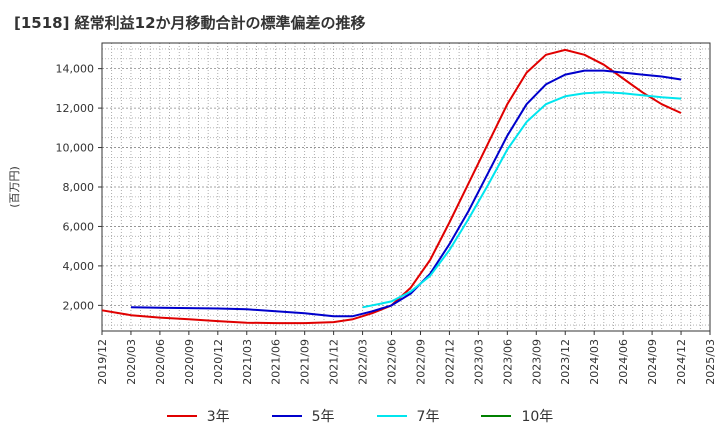 The width and height of the screenshot is (720, 440). Describe the element at coordinates (652, 362) in the screenshot. I see `x-tick-label: 2024/09` at that location.